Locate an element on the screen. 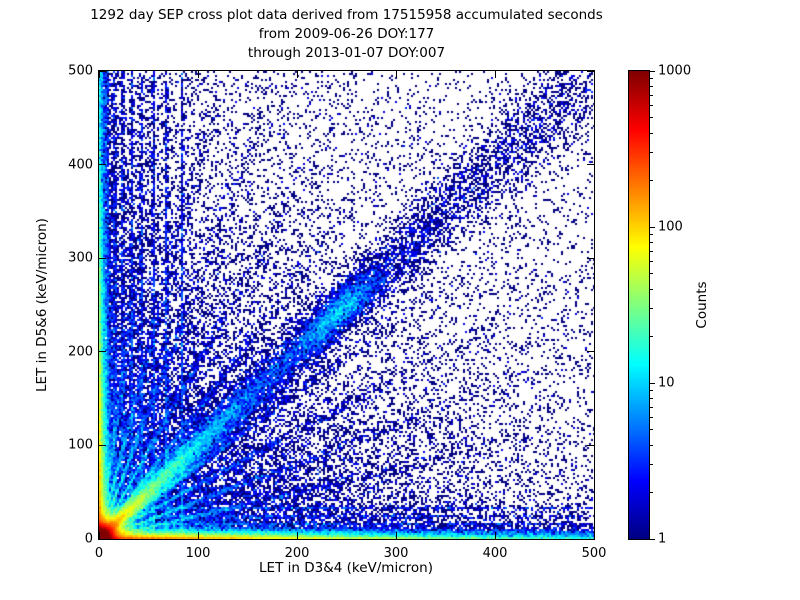 The image size is (800, 600). x-tick-label: 500 is located at coordinates (594, 553).